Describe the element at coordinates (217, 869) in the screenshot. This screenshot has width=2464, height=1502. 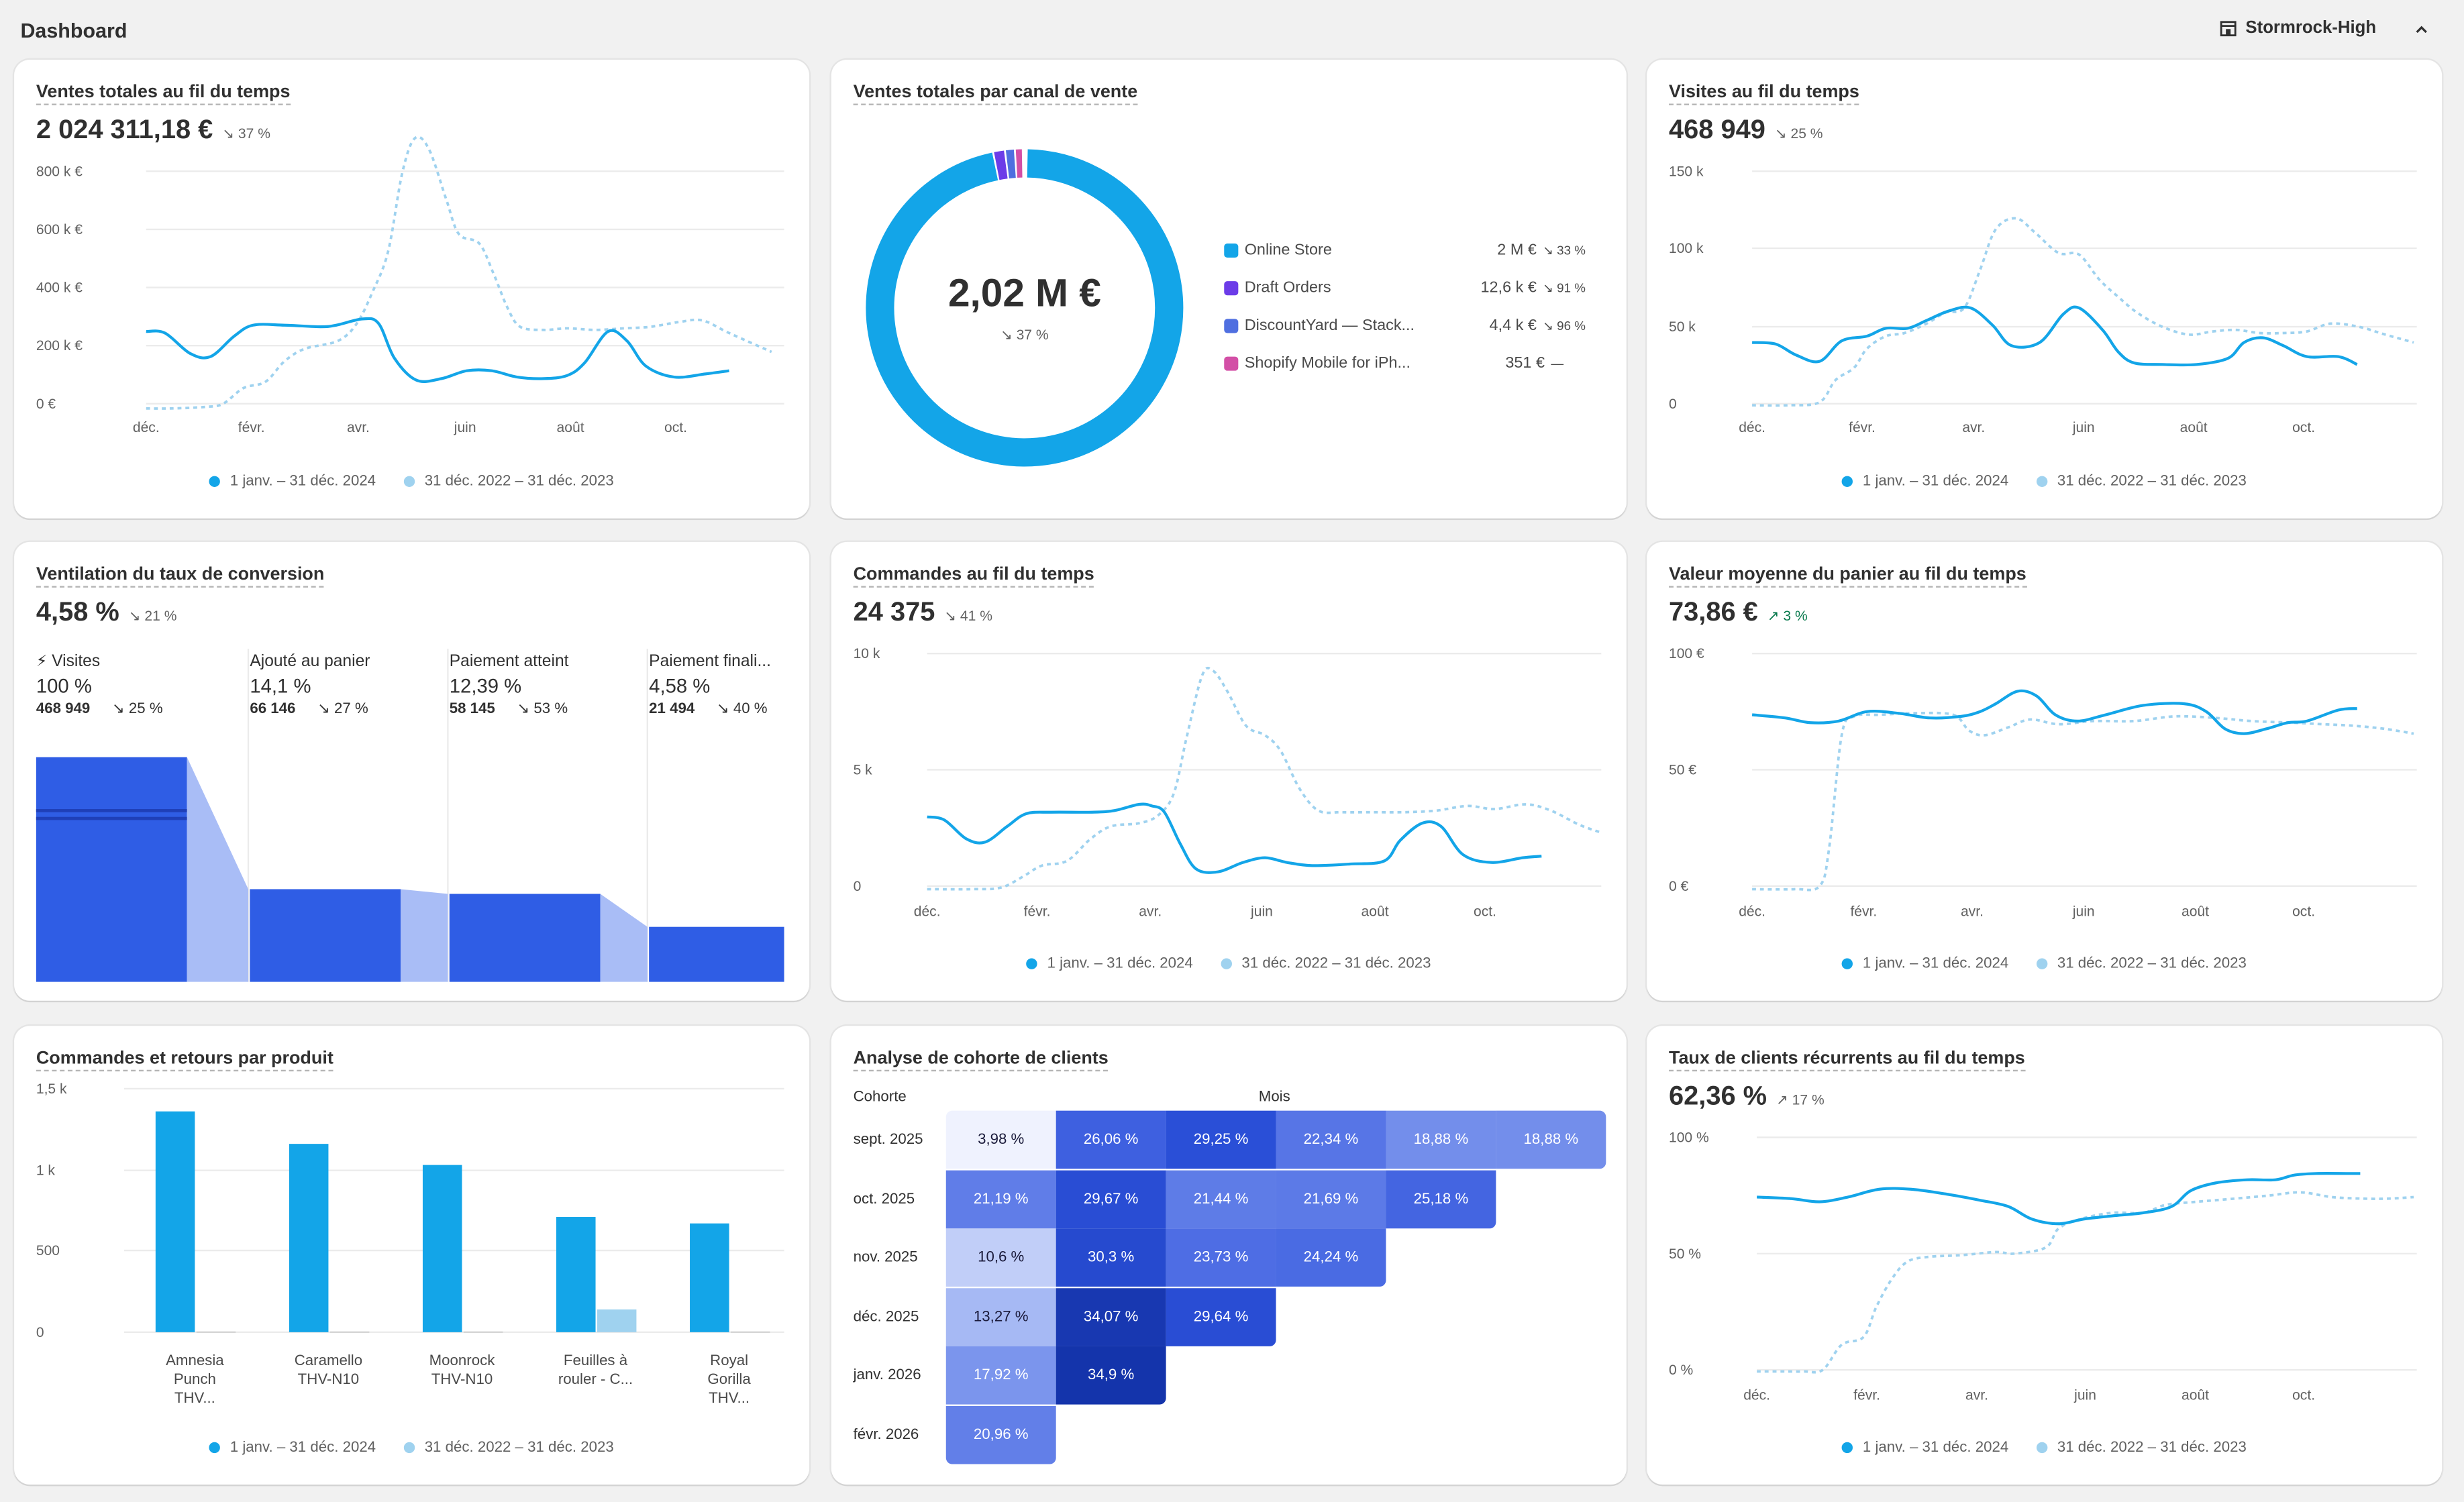
I see `funnel-dropoff` at that location.